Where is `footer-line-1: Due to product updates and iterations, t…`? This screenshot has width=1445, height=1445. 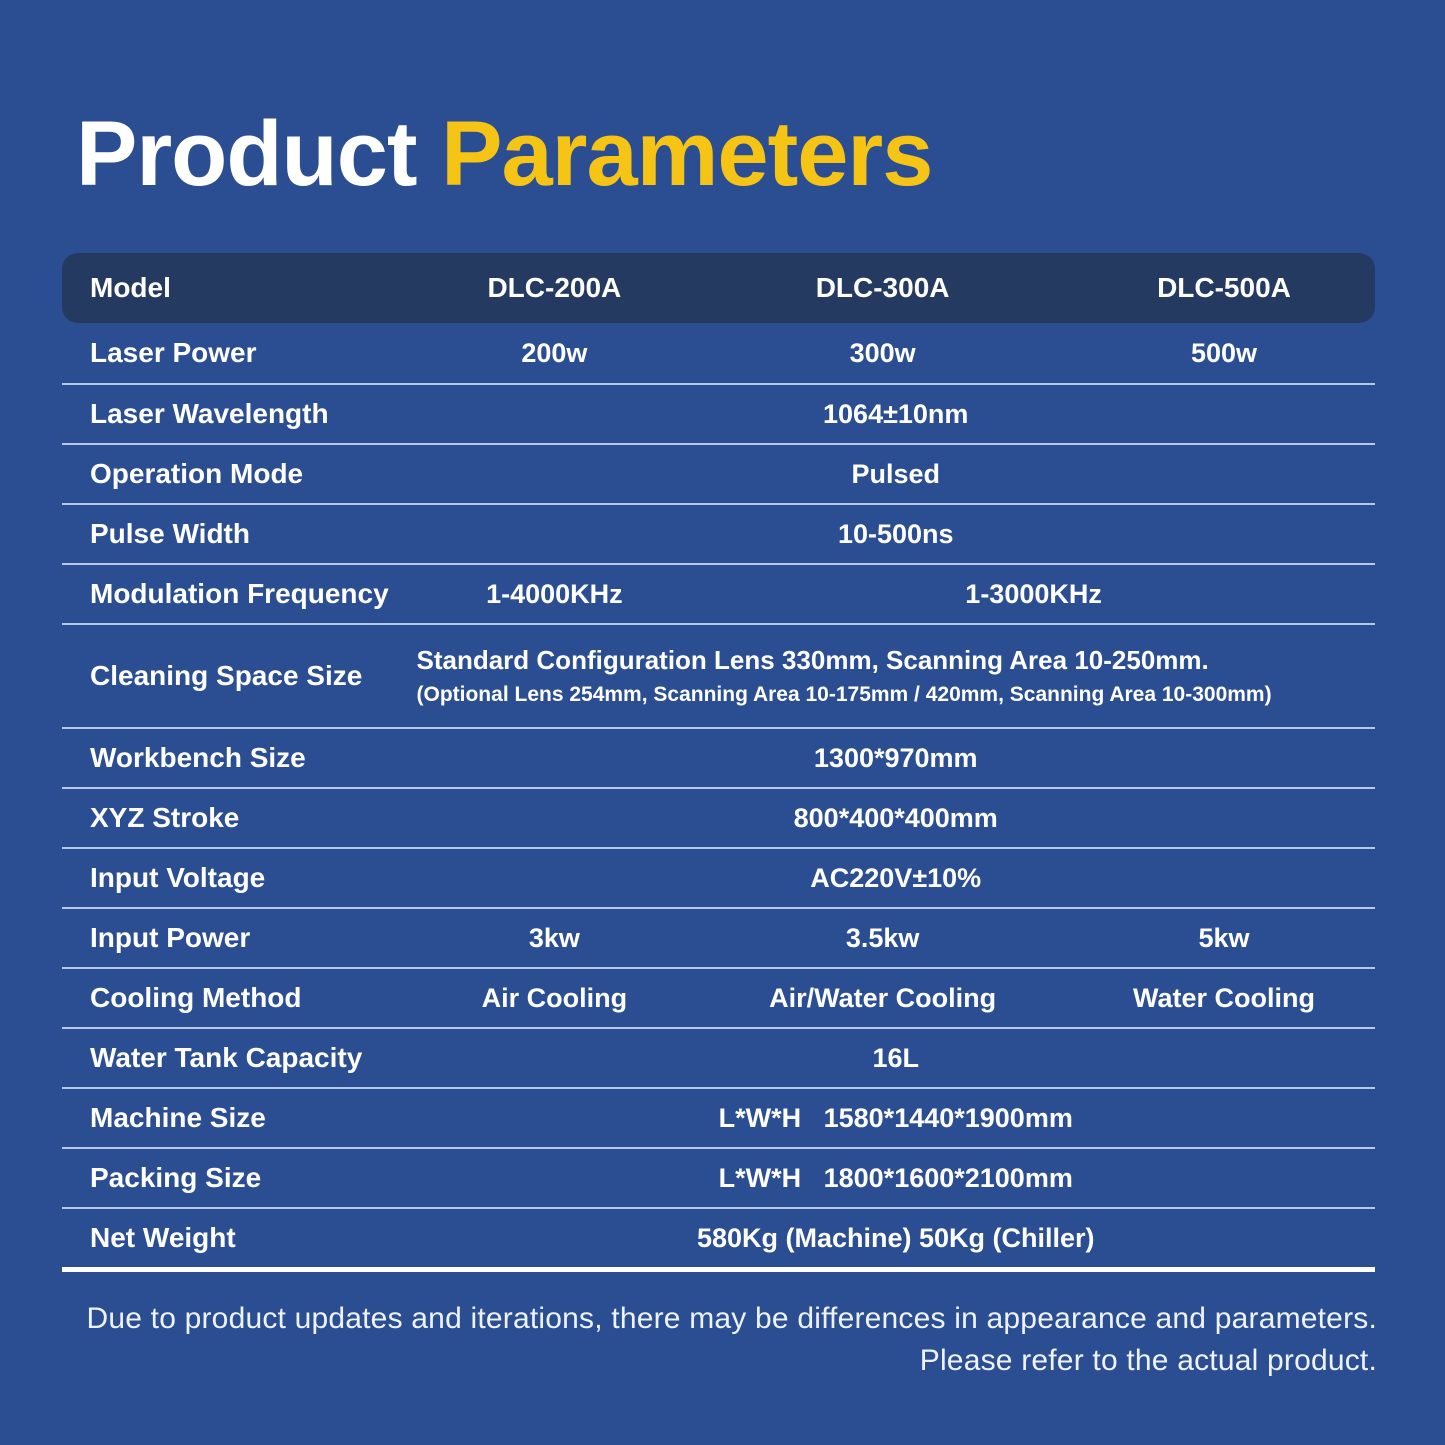 footer-line-1: Due to product updates and iterations, t… is located at coordinates (731, 1318).